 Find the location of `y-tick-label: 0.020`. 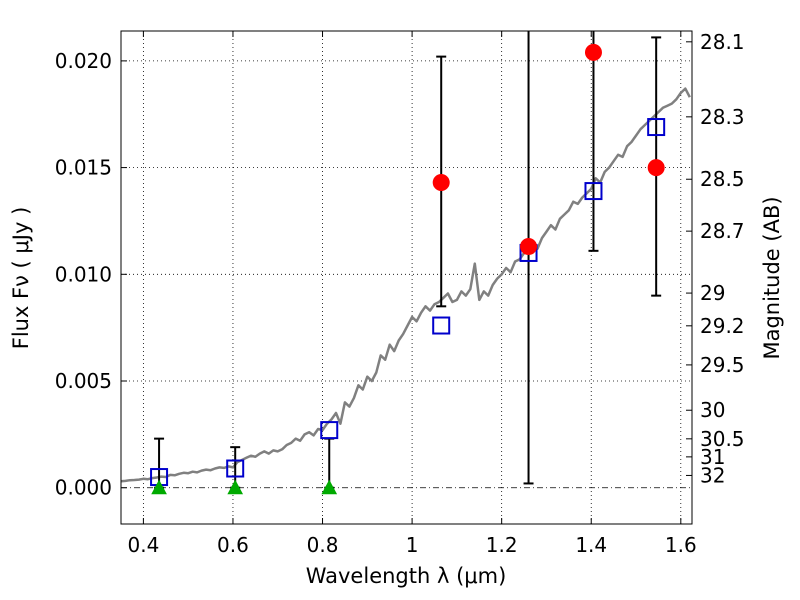

y-tick-label: 0.020 is located at coordinates (83, 61).